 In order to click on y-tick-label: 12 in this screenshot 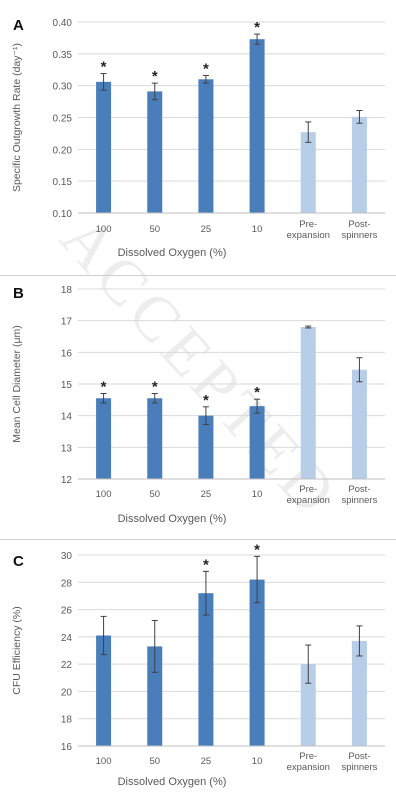, I will do `click(67, 480)`.